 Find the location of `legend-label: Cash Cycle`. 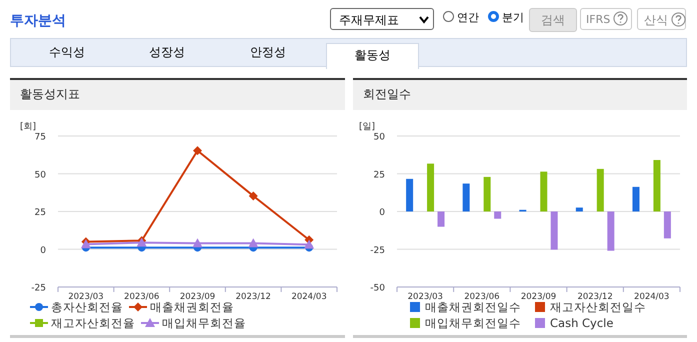

legend-label: Cash Cycle is located at coordinates (582, 323).